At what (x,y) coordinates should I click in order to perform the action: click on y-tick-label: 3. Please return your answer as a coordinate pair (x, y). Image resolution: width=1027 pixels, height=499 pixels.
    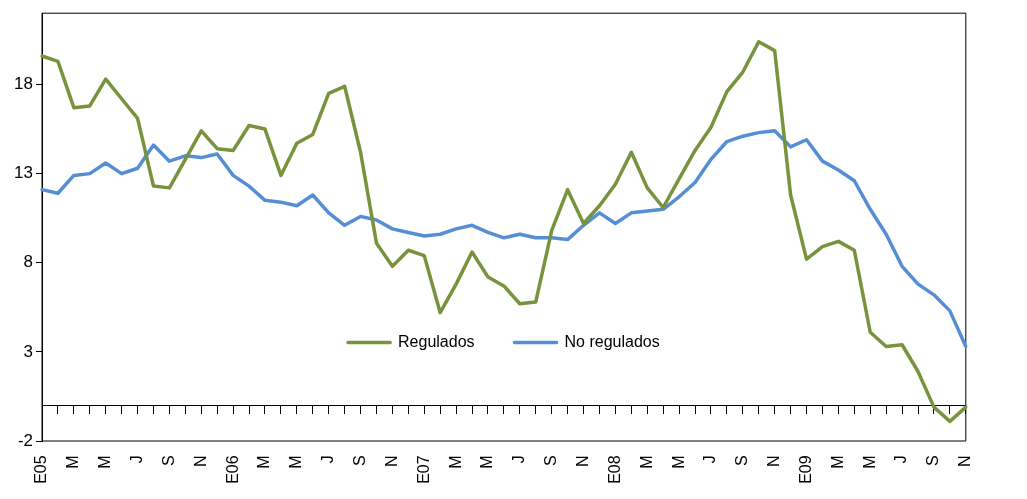
    Looking at the image, I should click on (28, 351).